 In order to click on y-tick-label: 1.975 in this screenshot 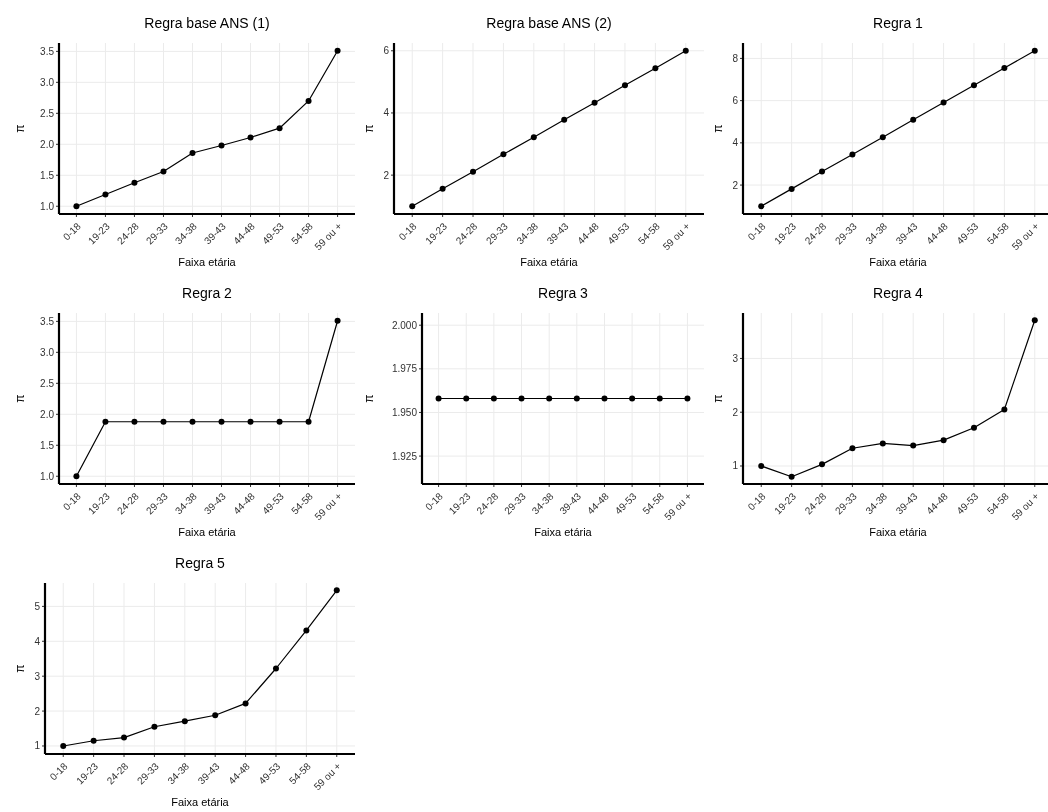, I will do `click(404, 369)`.